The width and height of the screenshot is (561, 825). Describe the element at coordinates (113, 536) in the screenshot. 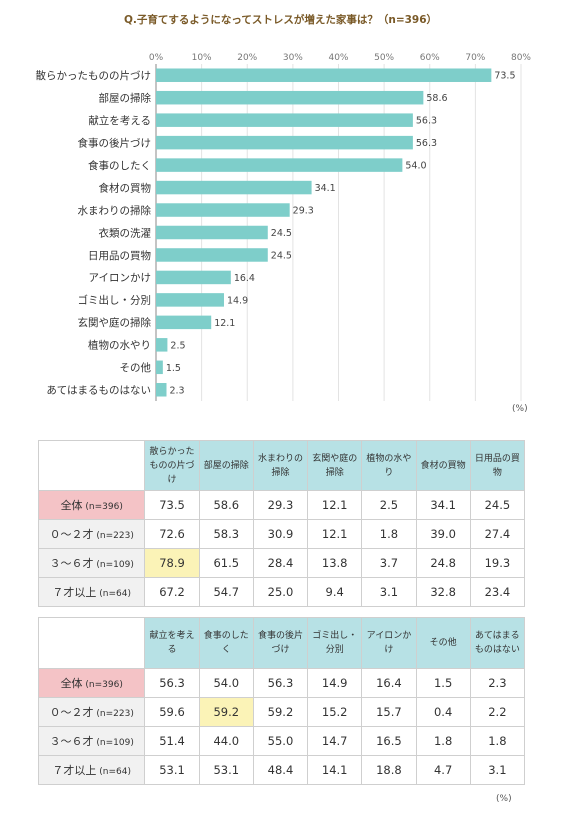

I see `row-sample-size: (n=223)` at that location.